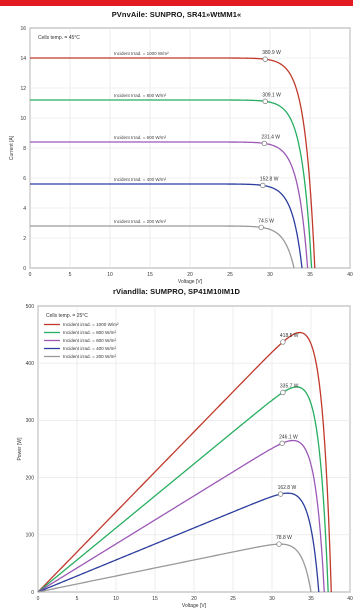 The width and height of the screenshot is (353, 609). What do you see at coordinates (284, 538) in the screenshot?
I see `mpp-label: 78.8 W` at bounding box center [284, 538].